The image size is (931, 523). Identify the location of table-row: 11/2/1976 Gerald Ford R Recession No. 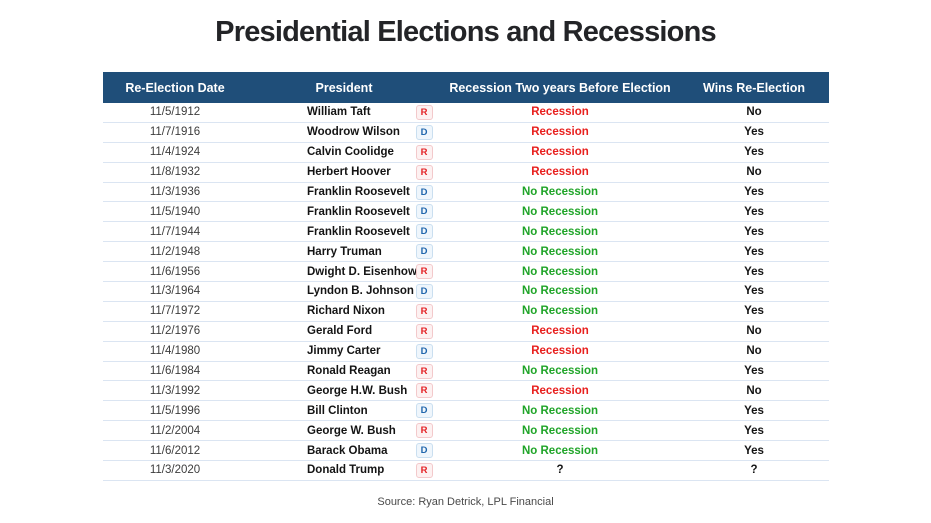
(466, 331).